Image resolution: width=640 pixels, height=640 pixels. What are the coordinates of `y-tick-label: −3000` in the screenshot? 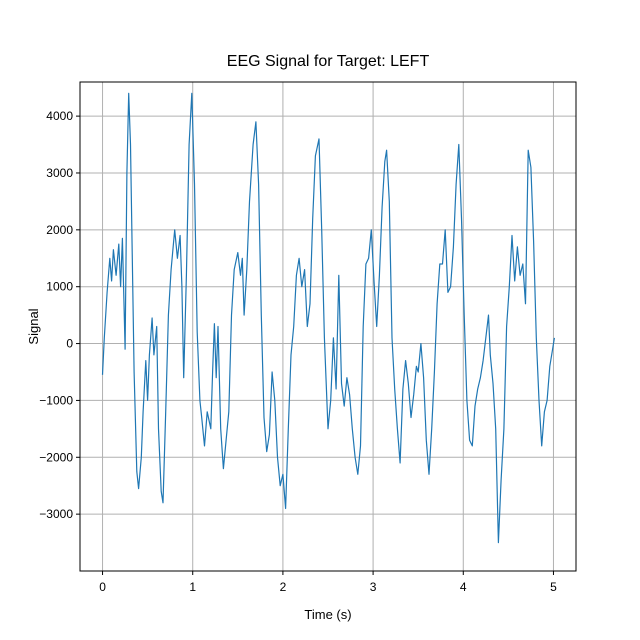 It's located at (56, 514).